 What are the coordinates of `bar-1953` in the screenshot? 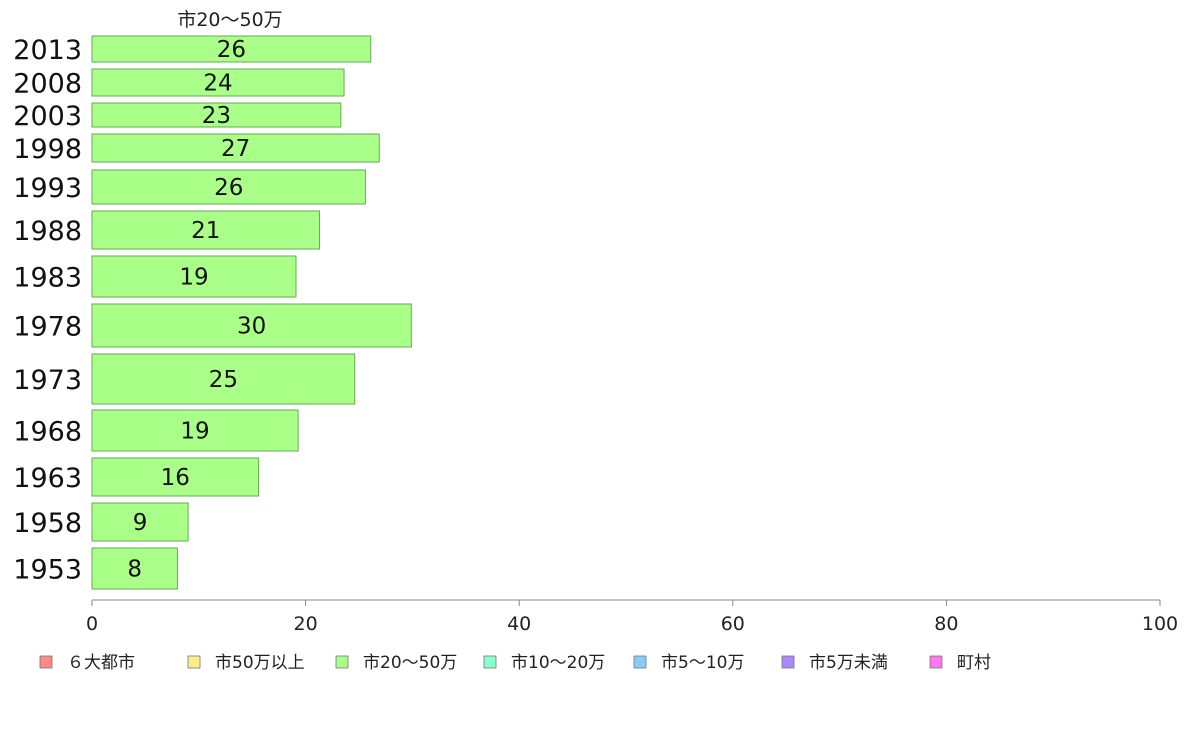 It's located at (134, 568).